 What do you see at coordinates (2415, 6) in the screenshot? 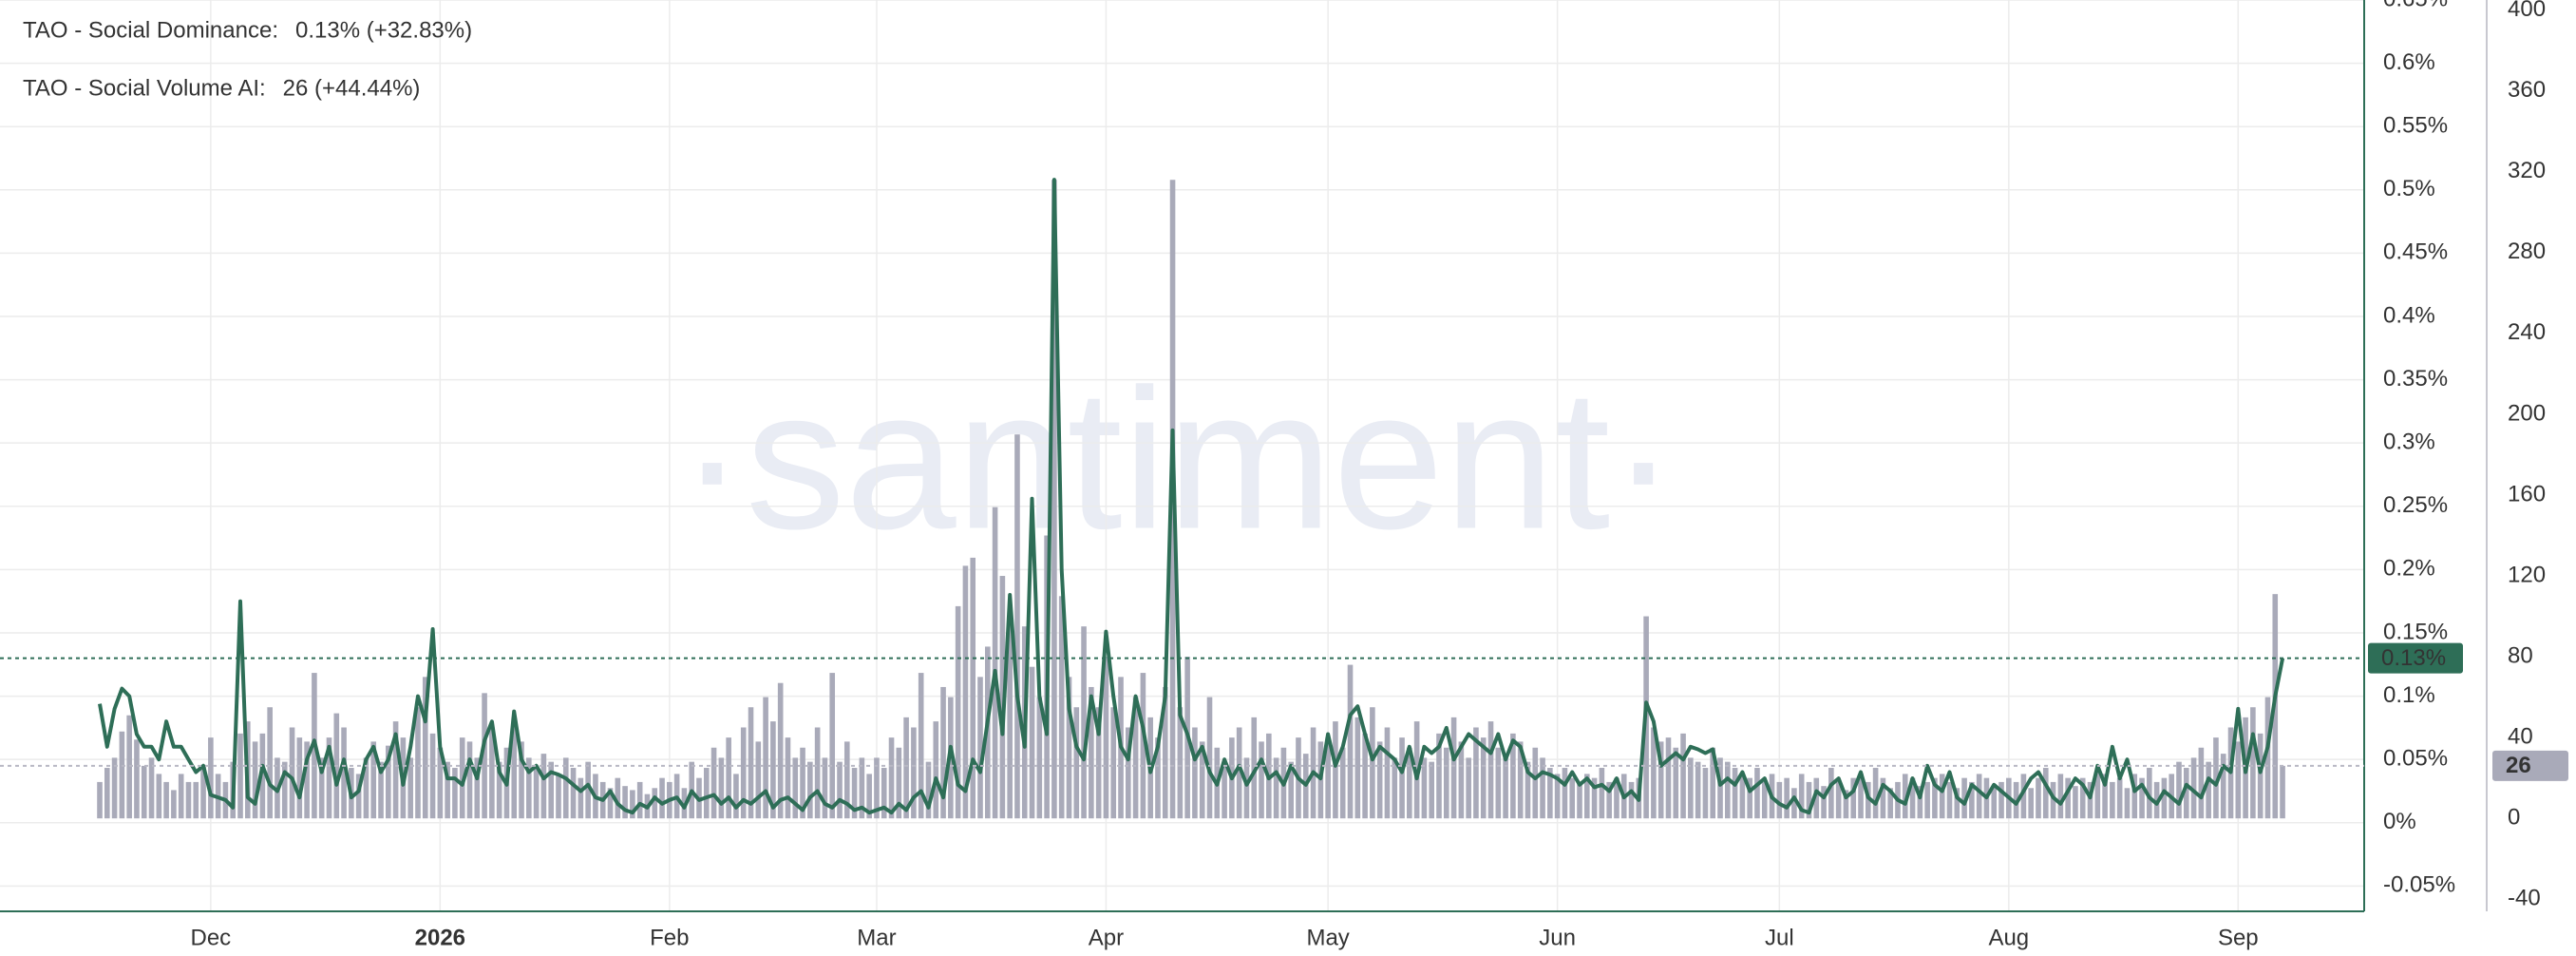
I see `y-tick-label: 0.65%` at bounding box center [2415, 6].